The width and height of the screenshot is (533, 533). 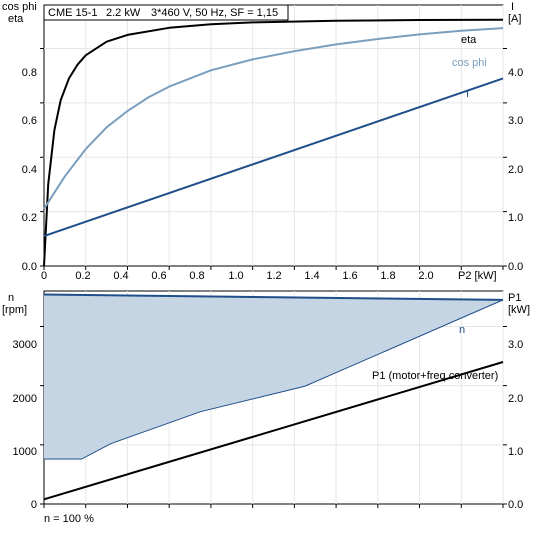 What do you see at coordinates (158, 276) in the screenshot?
I see `x-tick-label: 0.6` at bounding box center [158, 276].